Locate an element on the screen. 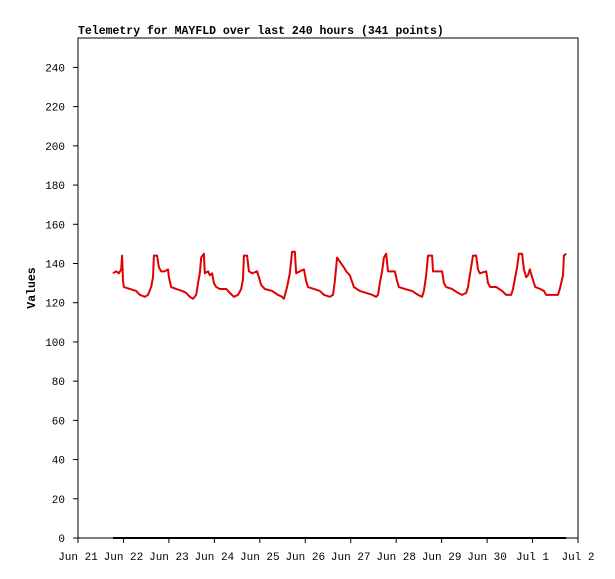 The image size is (615, 579). y-tick-label: 220 is located at coordinates (55, 109).